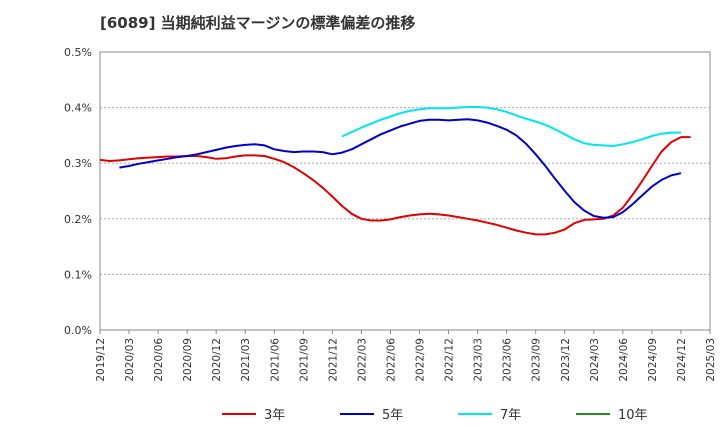 This screenshot has height=440, width=720. I want to click on x-tick-label: 2021/03, so click(246, 360).